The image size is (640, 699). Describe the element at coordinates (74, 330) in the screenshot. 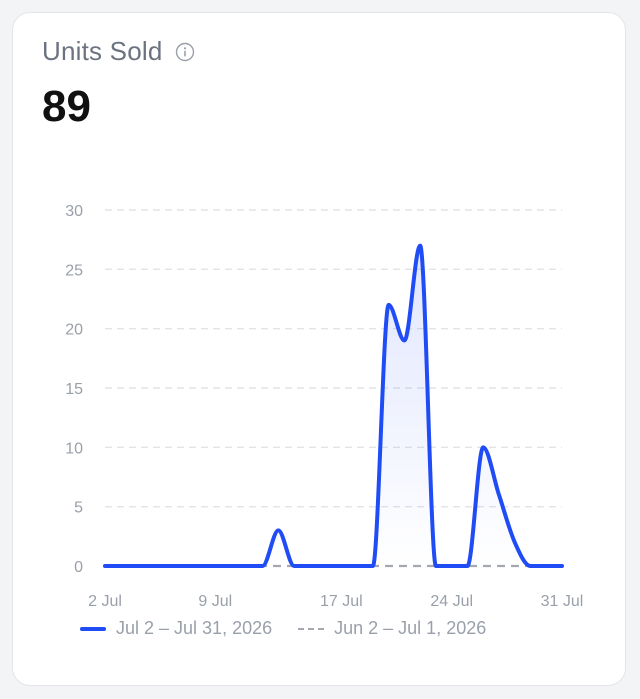

I see `y-tick-label: 20` at that location.